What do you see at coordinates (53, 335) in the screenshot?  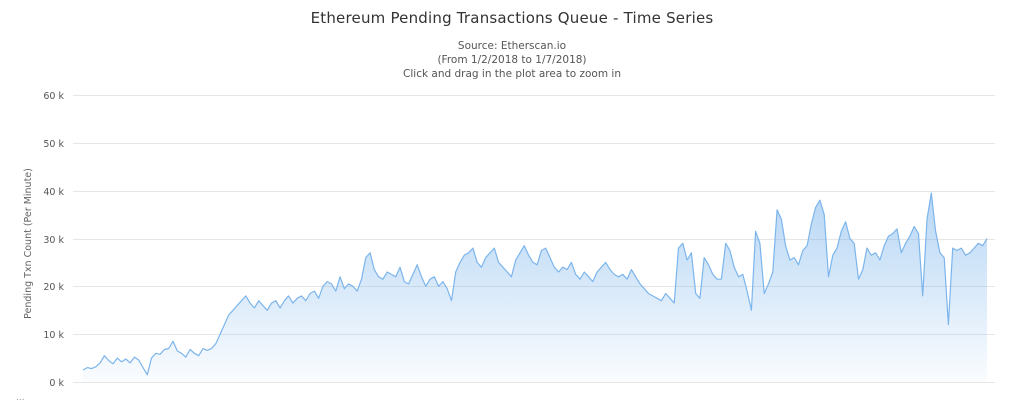 I see `y-tick-label: 10 k` at bounding box center [53, 335].